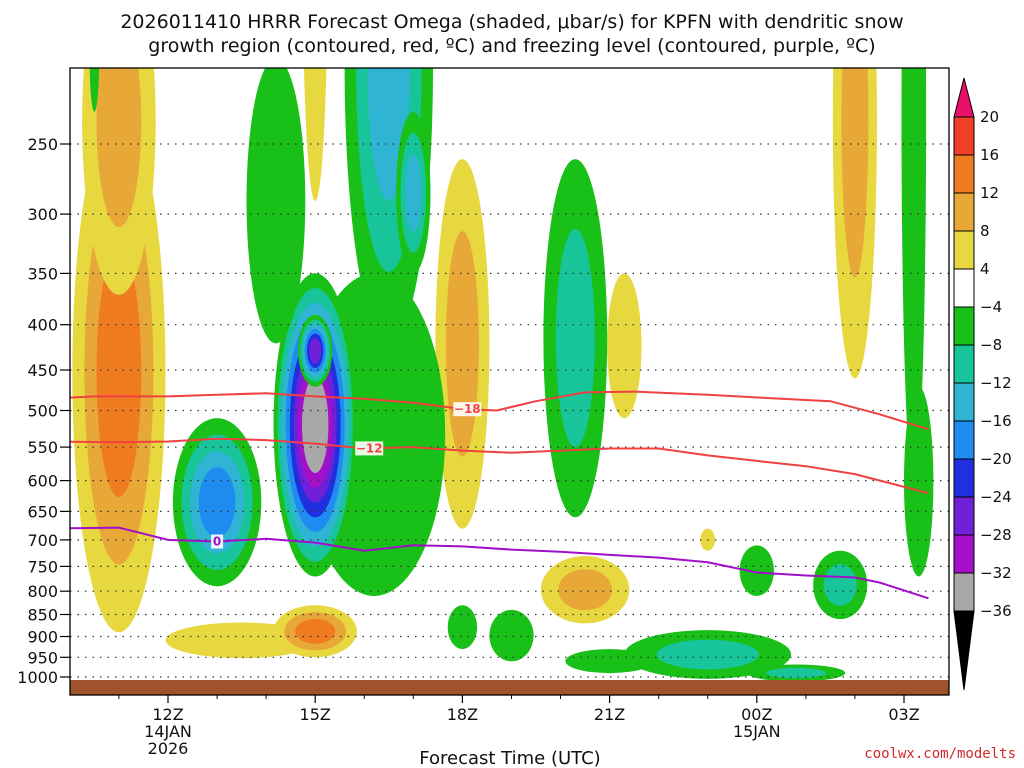  What do you see at coordinates (991, 307) in the screenshot?
I see `colorbar-label-5: −4` at bounding box center [991, 307].